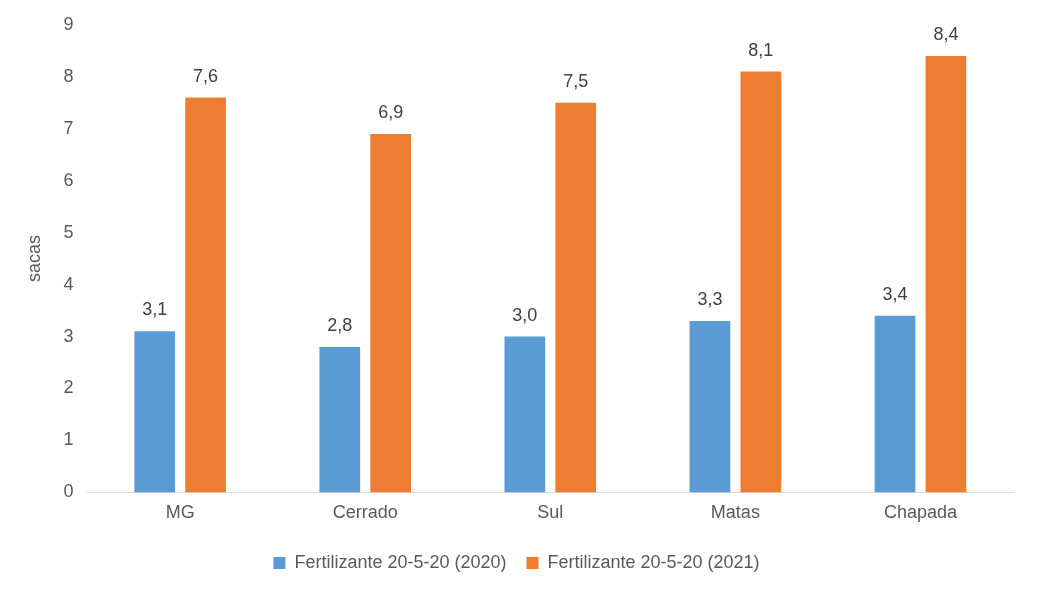 The height and width of the screenshot is (592, 1053). Describe the element at coordinates (653, 561) in the screenshot. I see `legend-label: Fertilizante 20-5-20 (2021)` at that location.